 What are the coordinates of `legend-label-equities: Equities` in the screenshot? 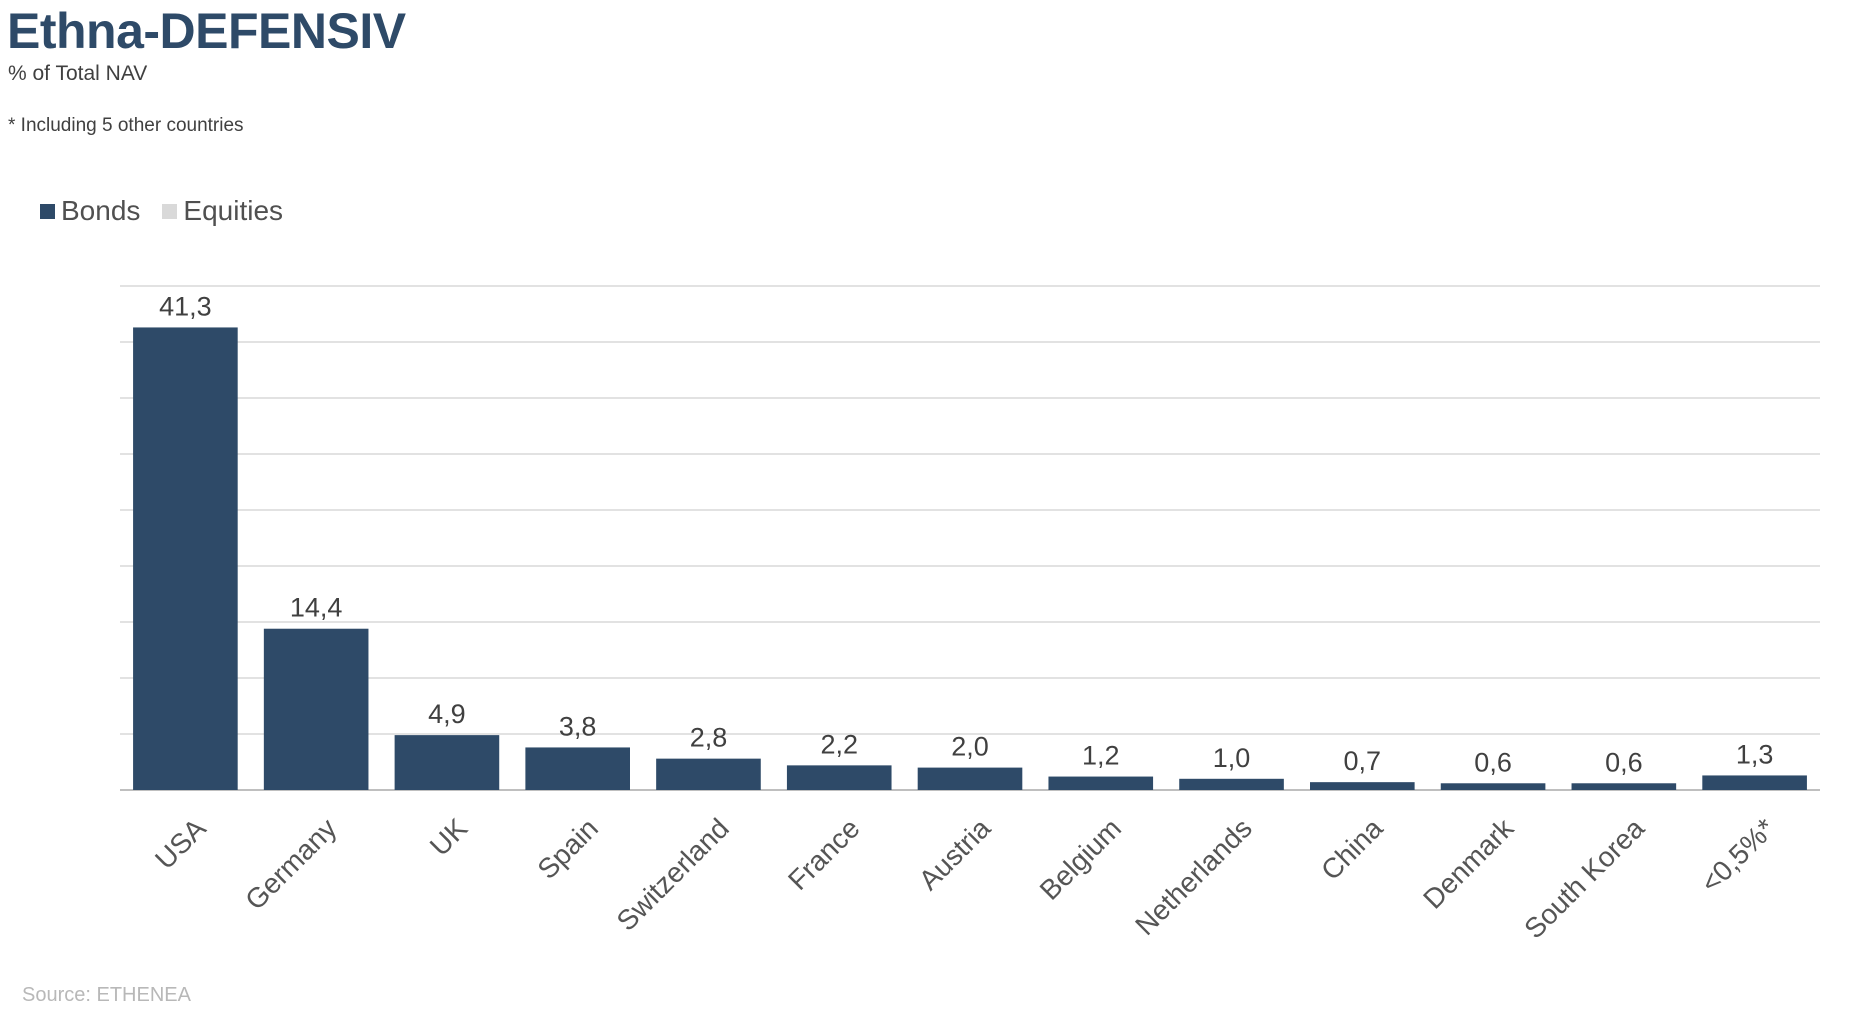 It's located at (233, 210).